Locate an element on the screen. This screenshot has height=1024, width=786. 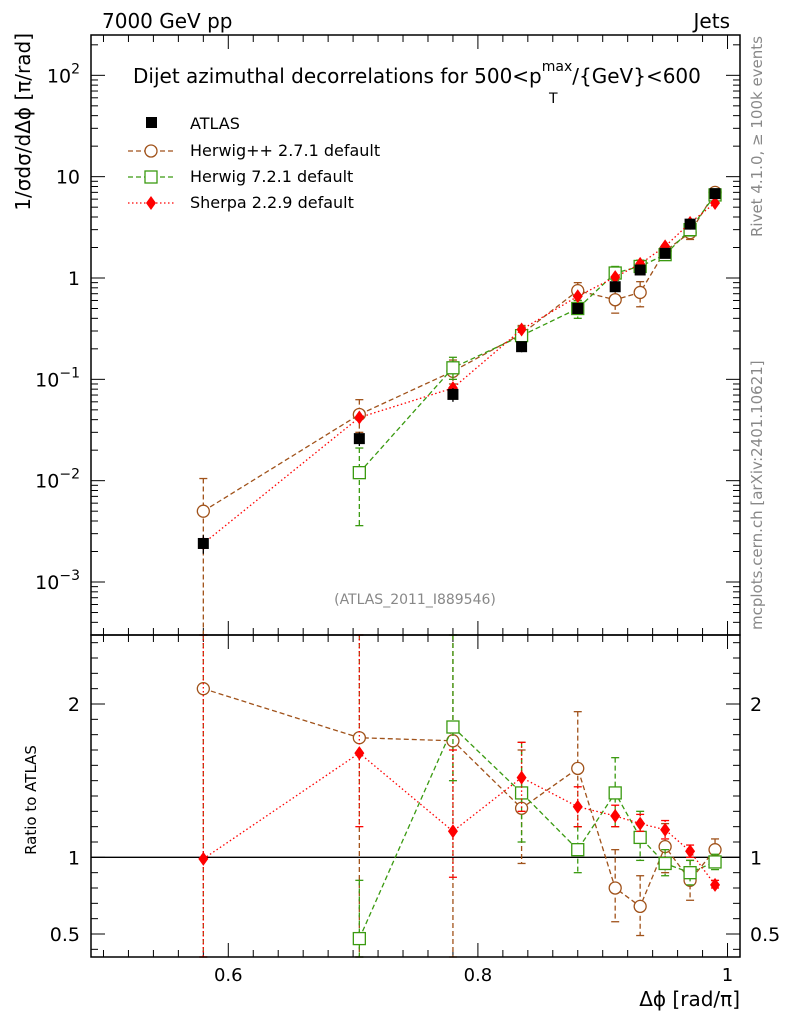
y-tick-label: 1 is located at coordinates (74, 279).